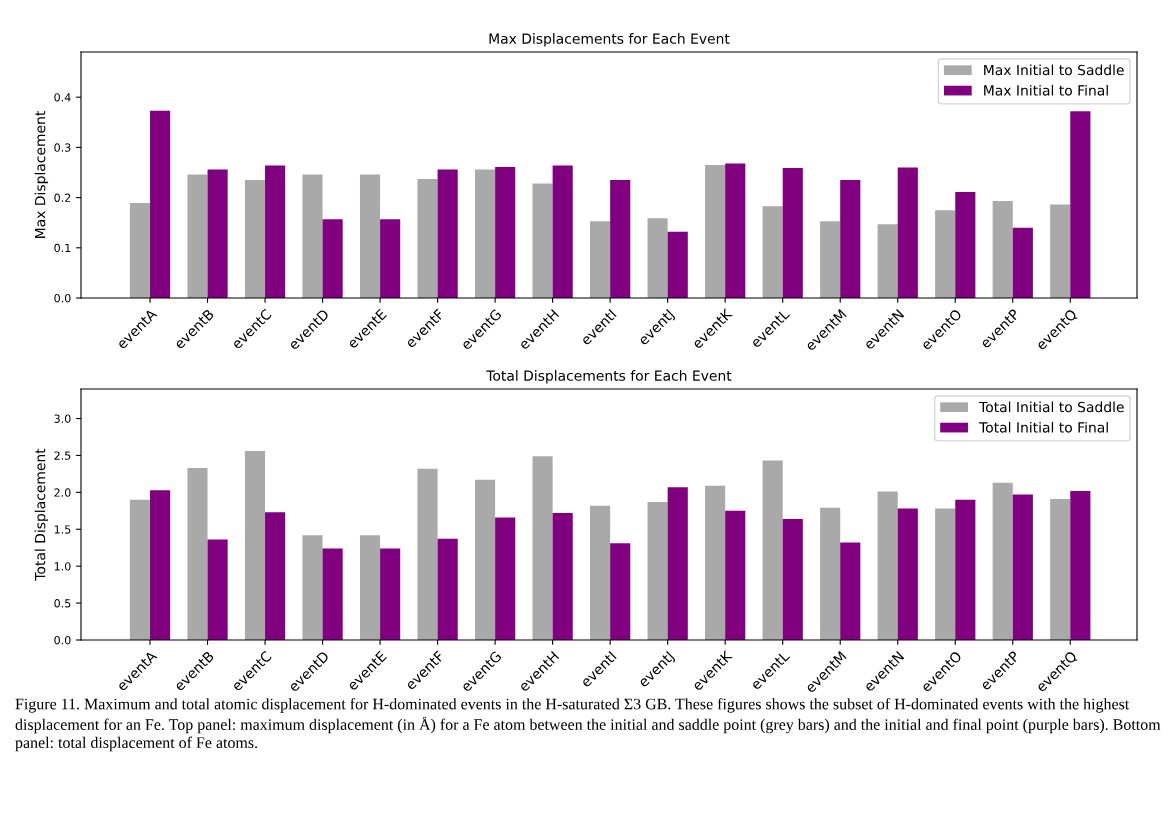 The image size is (1167, 827). Describe the element at coordinates (62, 248) in the screenshot. I see `y-tick-label: 0.1` at that location.